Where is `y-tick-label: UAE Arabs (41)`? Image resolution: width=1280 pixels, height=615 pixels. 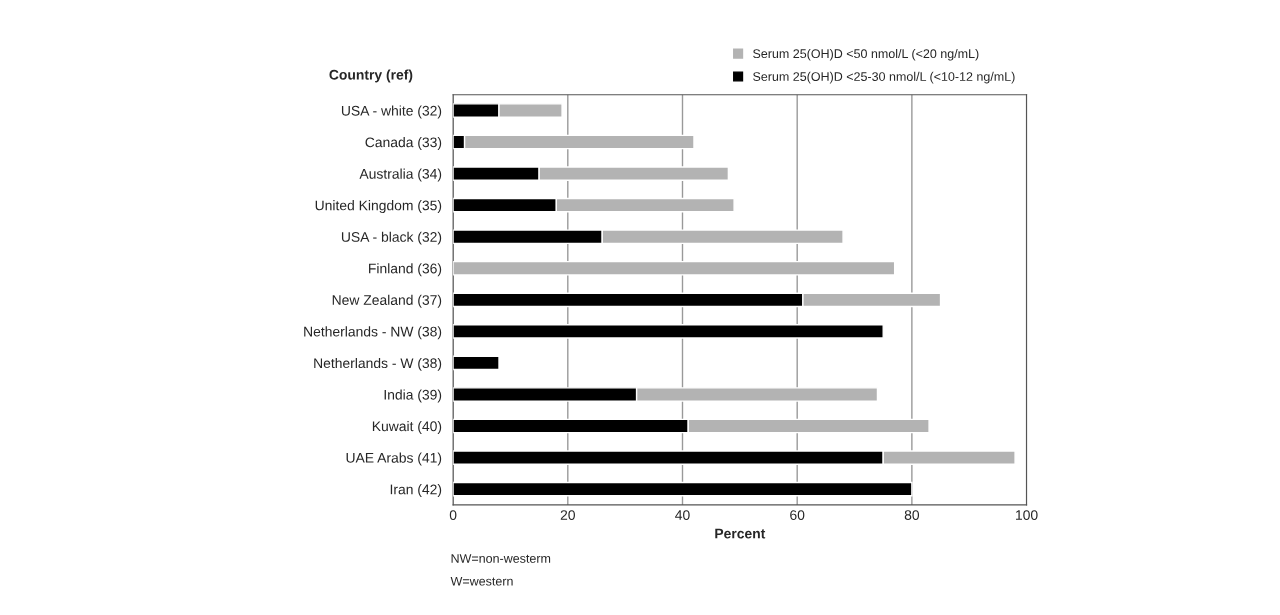
y-tick-label: UAE Arabs (41) is located at coordinates (394, 459).